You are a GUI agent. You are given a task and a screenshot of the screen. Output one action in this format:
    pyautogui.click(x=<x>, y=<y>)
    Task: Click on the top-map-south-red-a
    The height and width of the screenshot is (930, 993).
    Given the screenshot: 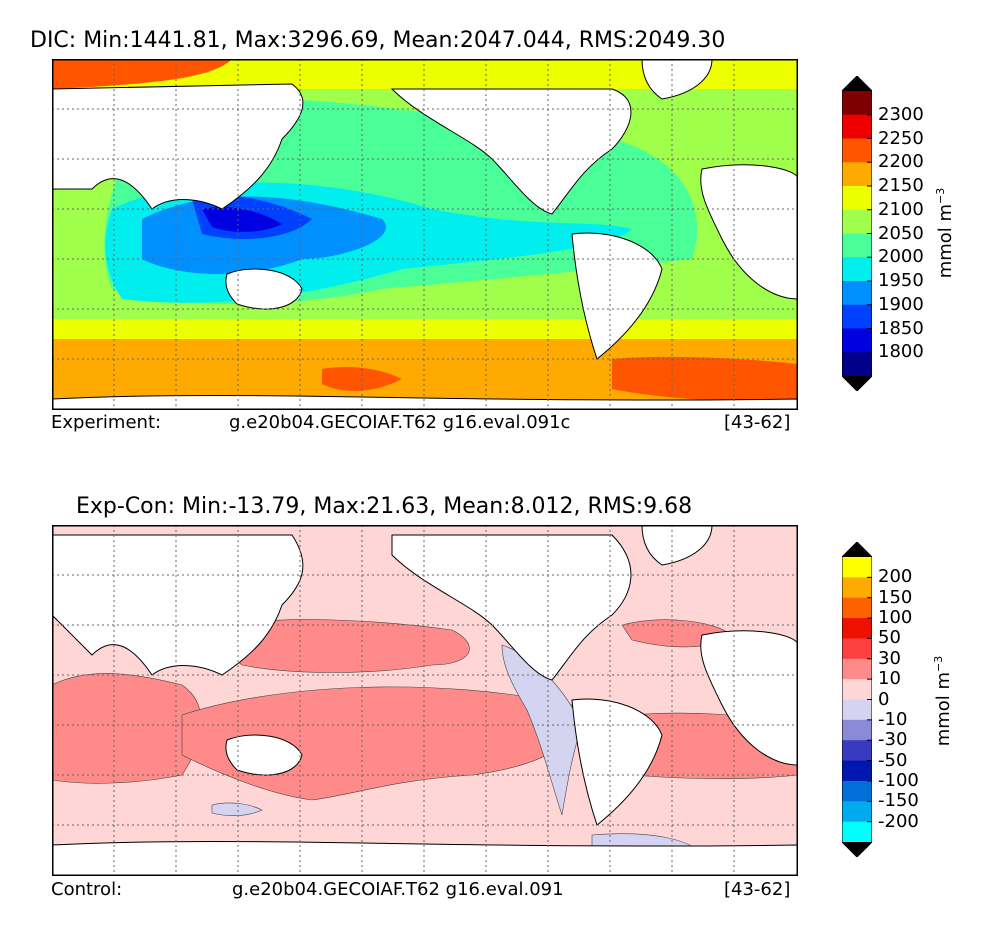 What is the action you would take?
    pyautogui.click(x=705, y=378)
    